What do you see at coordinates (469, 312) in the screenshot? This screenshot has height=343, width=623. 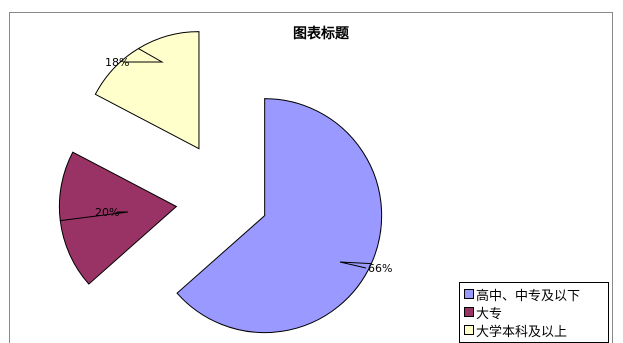 I see `legend-swatch-college` at bounding box center [469, 312].